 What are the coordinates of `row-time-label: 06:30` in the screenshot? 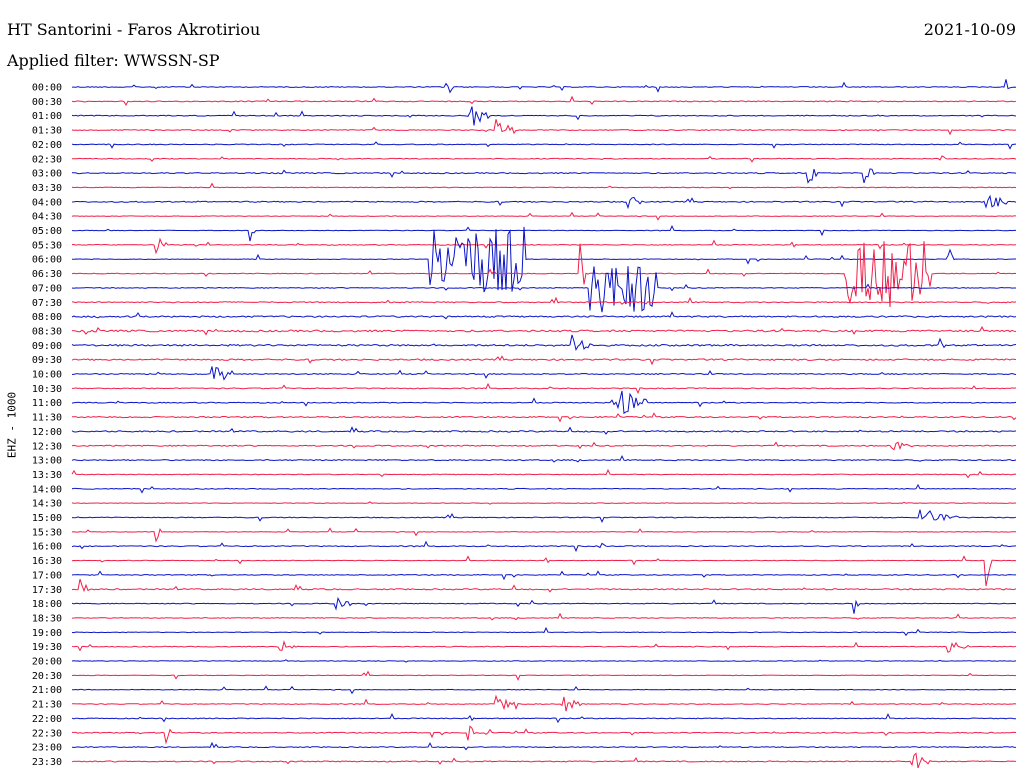 It's located at (47, 274).